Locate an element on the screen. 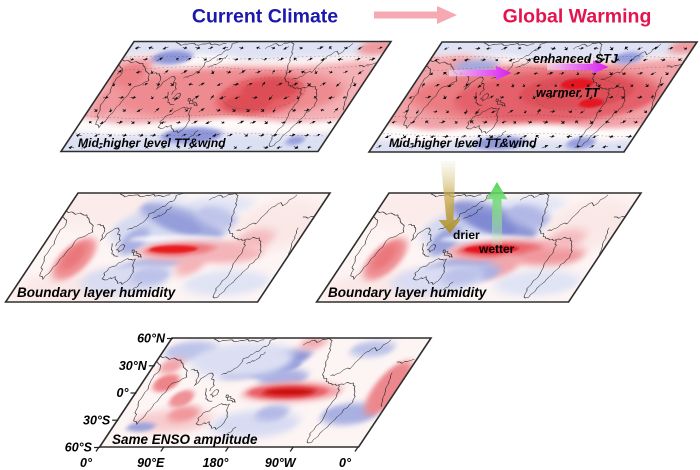 This screenshot has height=470, width=700. svg-text: warmer TT is located at coordinates (568, 93).